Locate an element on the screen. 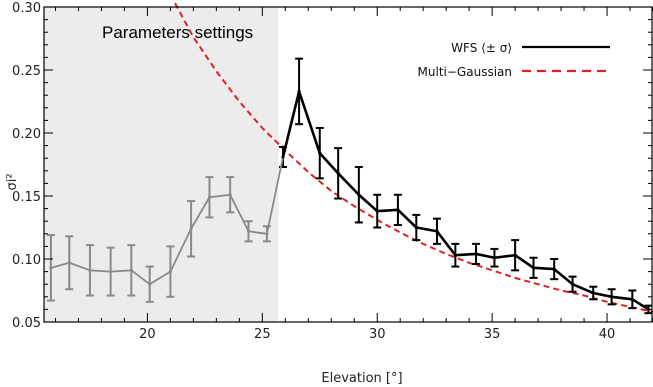 This screenshot has height=387, width=653. y-tick-label: 0.30 is located at coordinates (26, 8).